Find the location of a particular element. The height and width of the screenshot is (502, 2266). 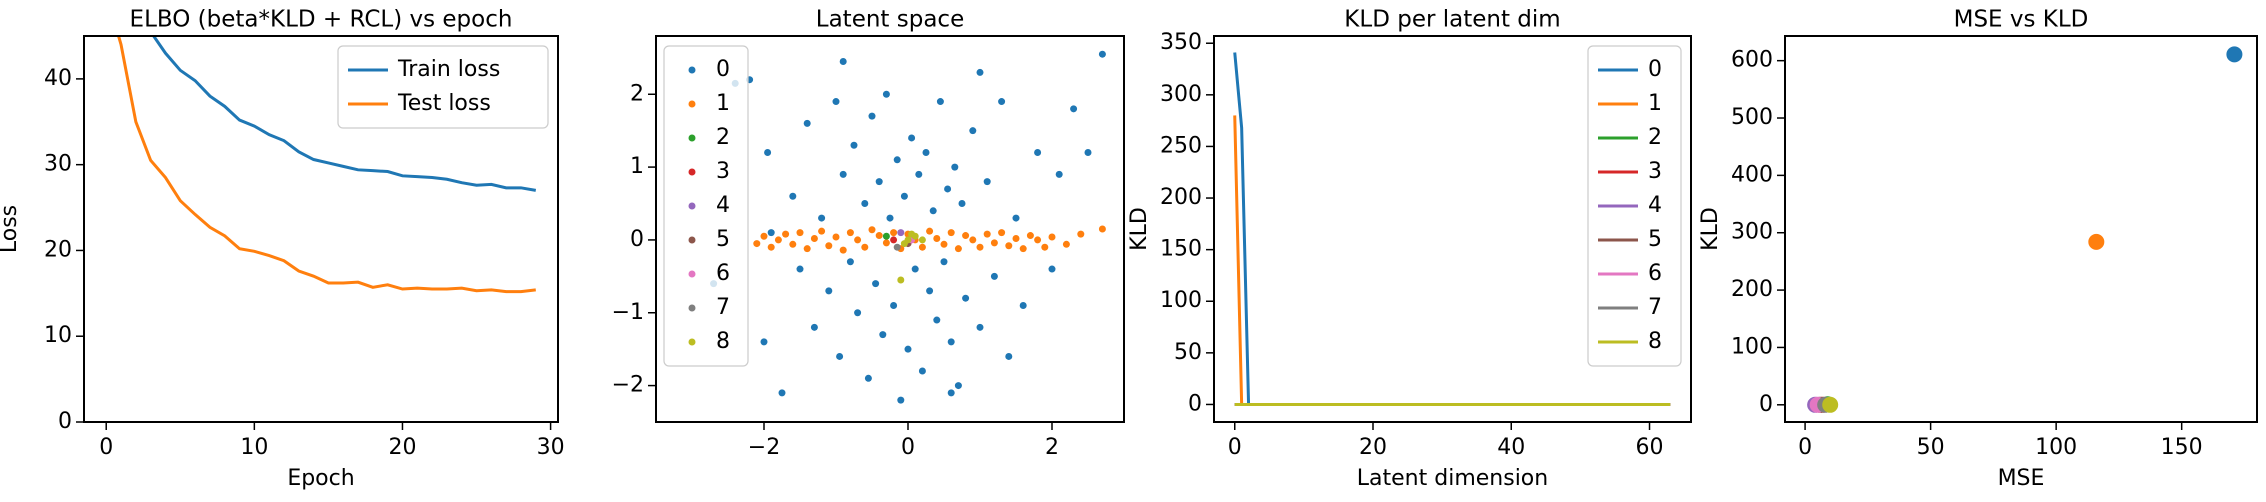

y-tick-label: −1 is located at coordinates (628, 312).